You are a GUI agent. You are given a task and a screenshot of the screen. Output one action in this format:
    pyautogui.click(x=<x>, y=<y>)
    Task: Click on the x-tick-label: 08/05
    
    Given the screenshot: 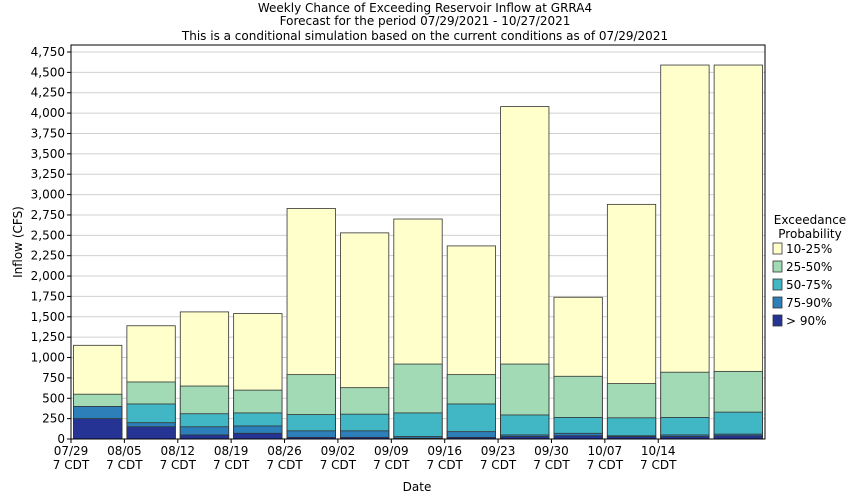 What is the action you would take?
    pyautogui.click(x=124, y=451)
    